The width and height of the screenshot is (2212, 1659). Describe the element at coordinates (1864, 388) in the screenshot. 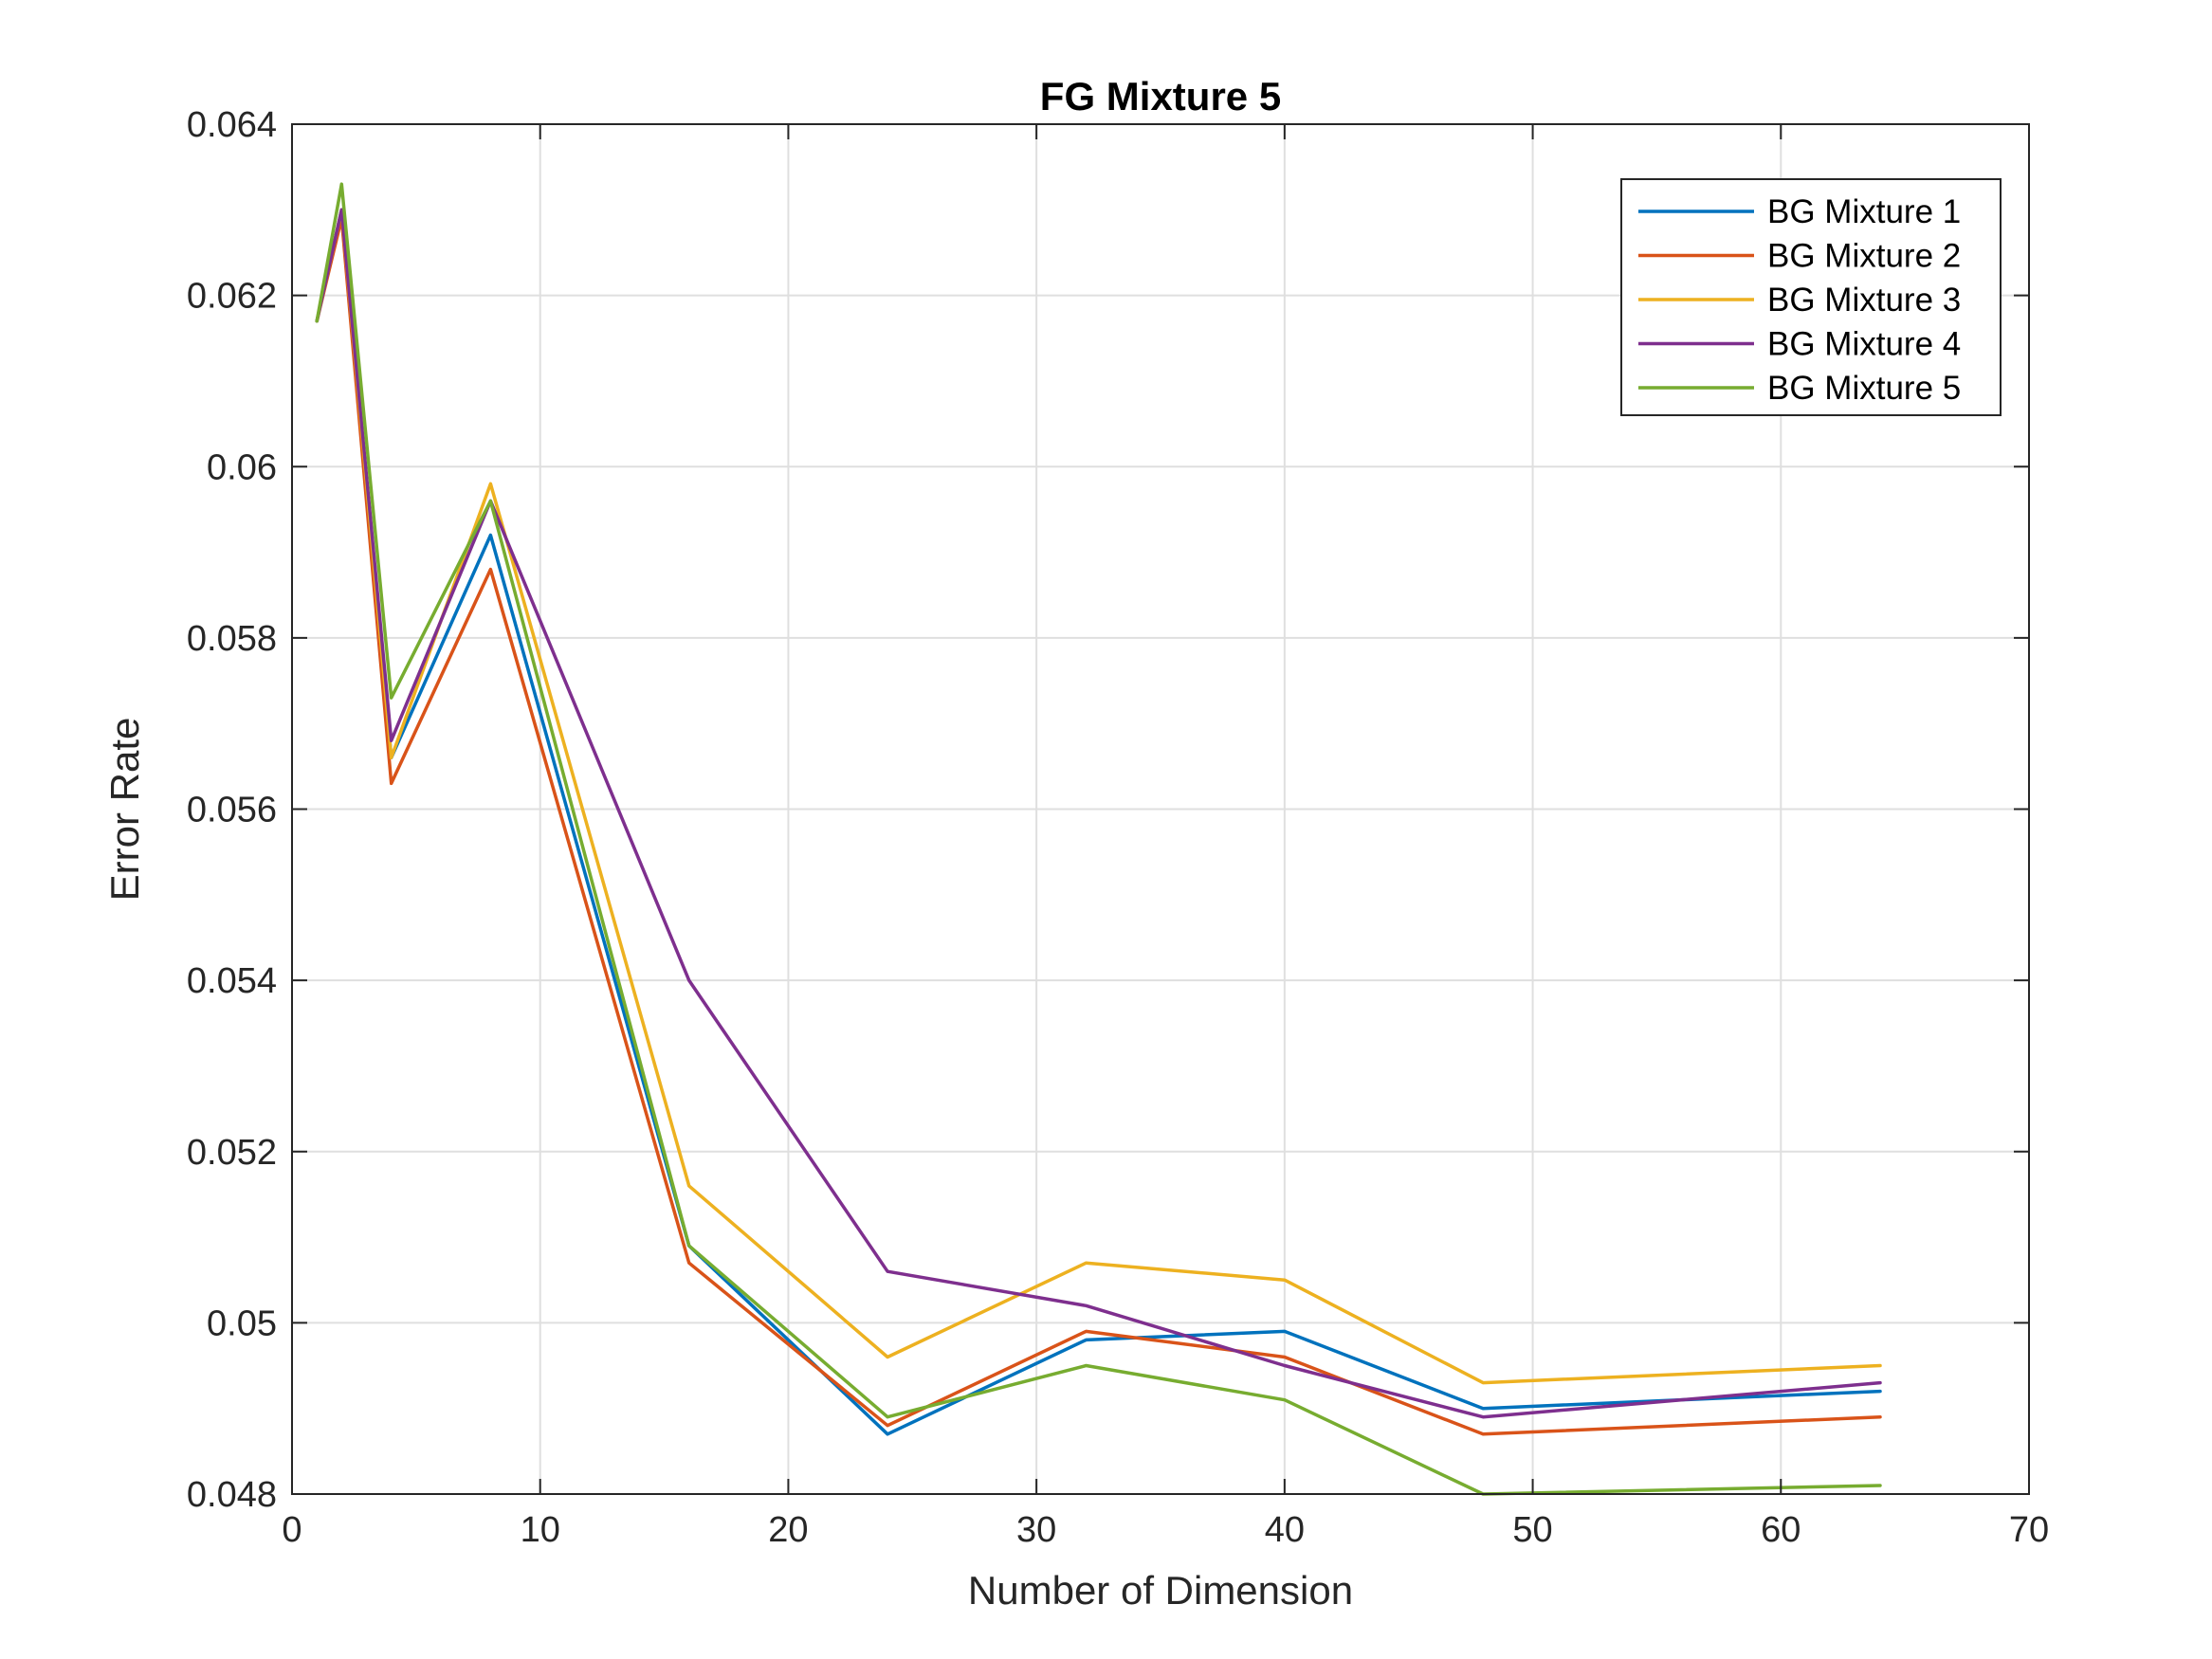

I see `legend-label: BG Mixture 5` at that location.